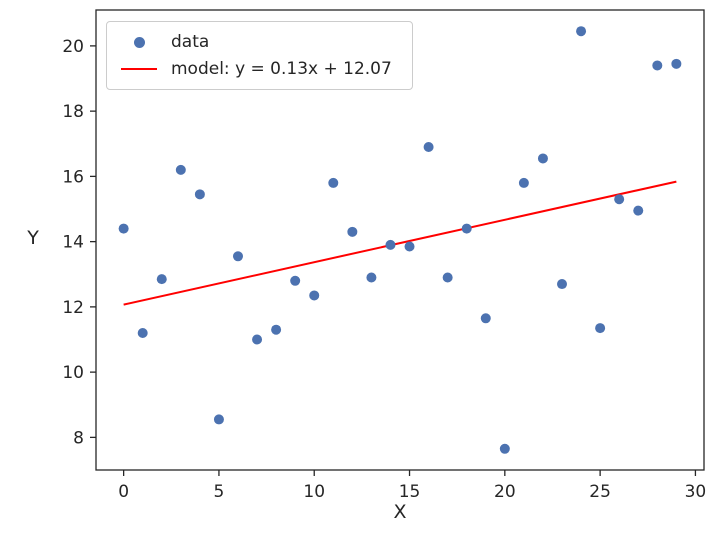  I want to click on y-tick-label: 20, so click(73, 47).